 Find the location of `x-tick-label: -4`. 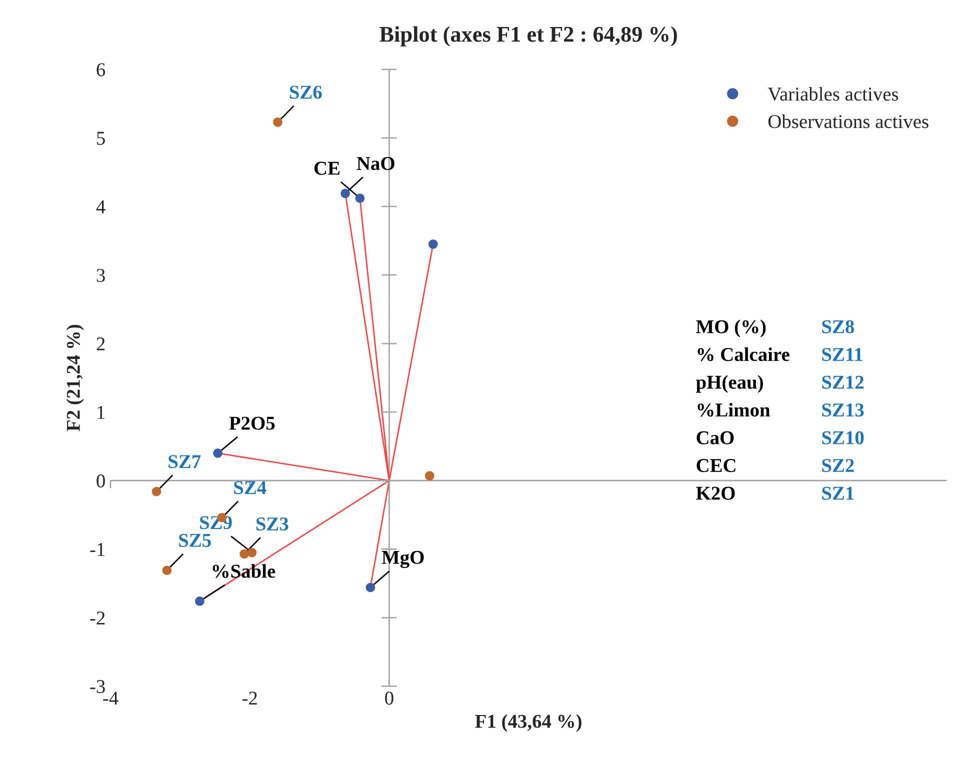

x-tick-label: -4 is located at coordinates (110, 698).